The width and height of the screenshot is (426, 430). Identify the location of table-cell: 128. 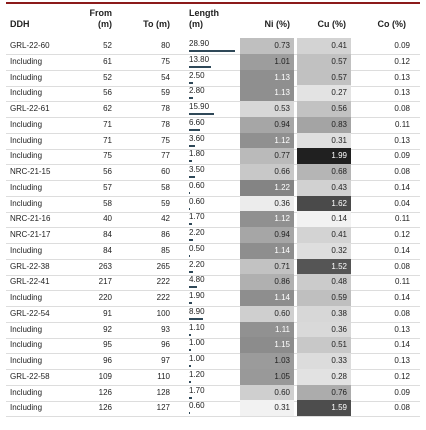
(163, 392).